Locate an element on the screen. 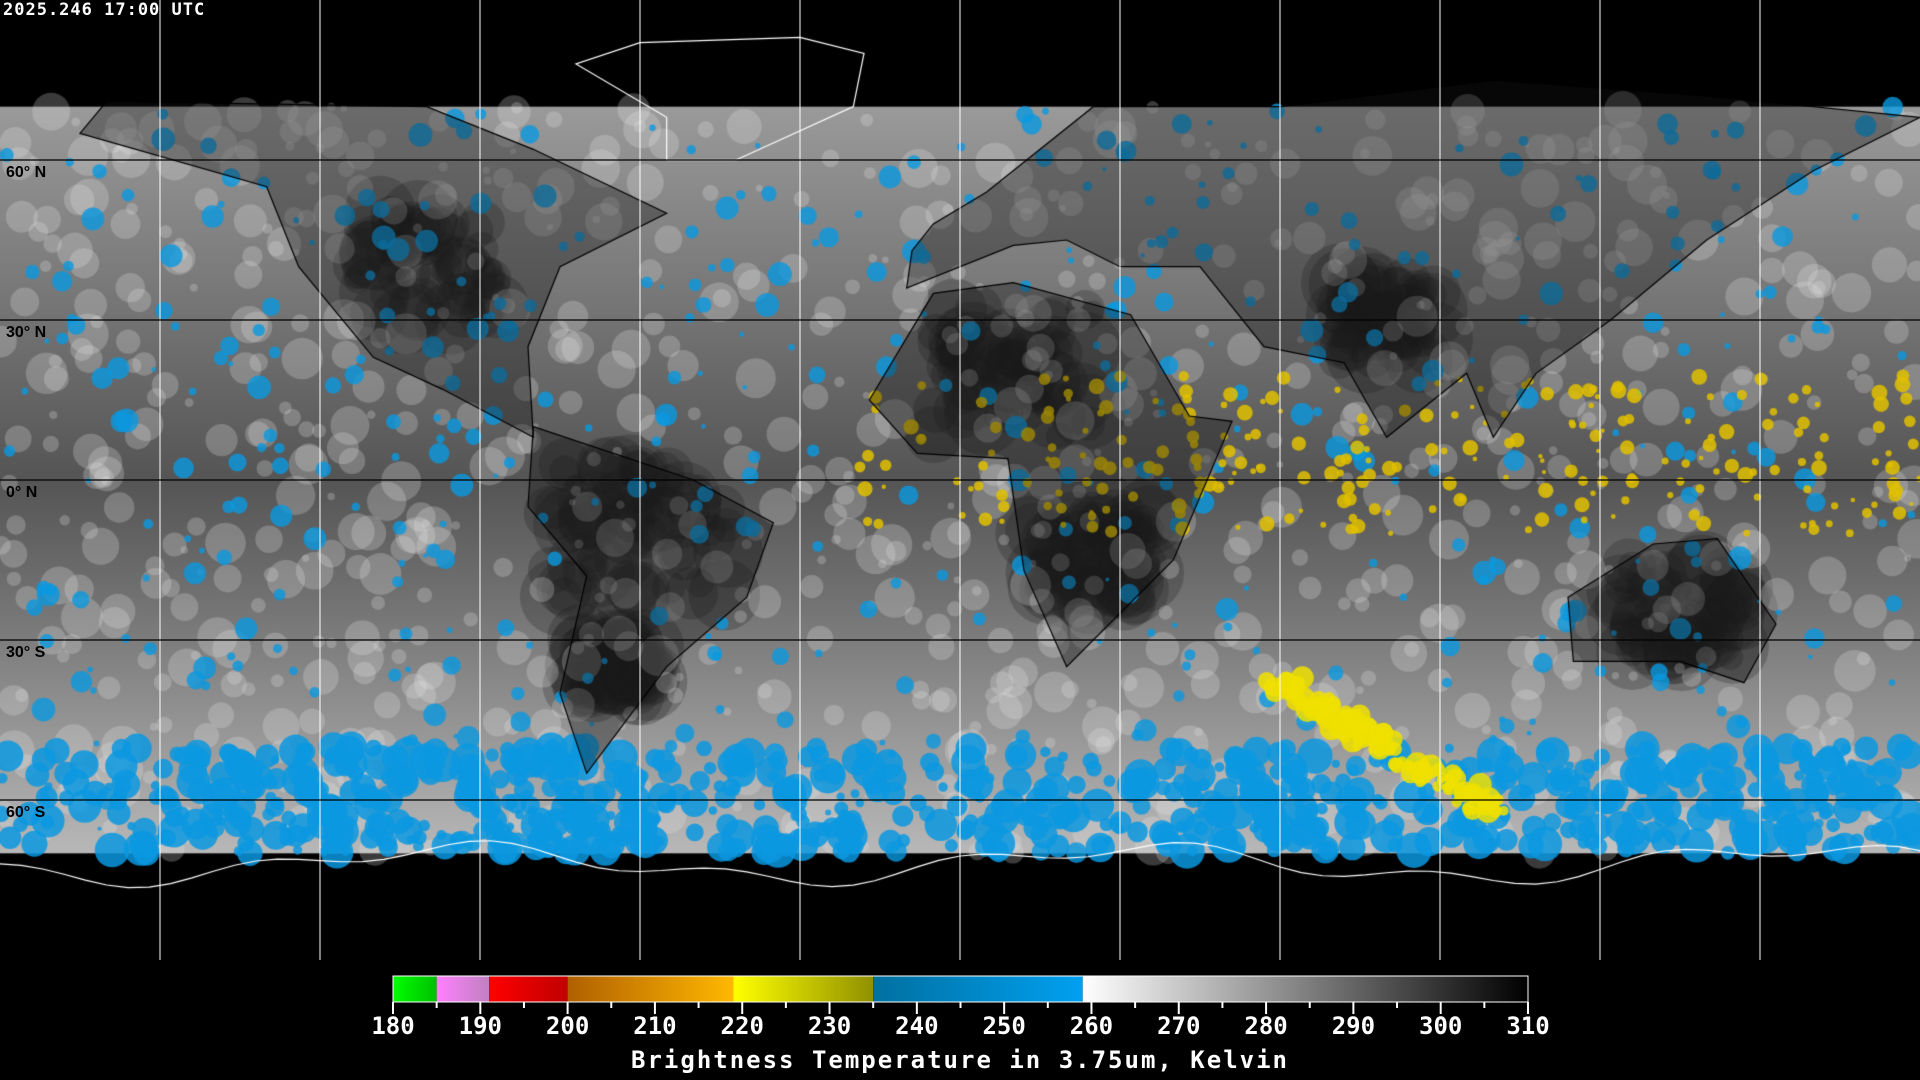  latitude-label: 30° N is located at coordinates (26, 332).